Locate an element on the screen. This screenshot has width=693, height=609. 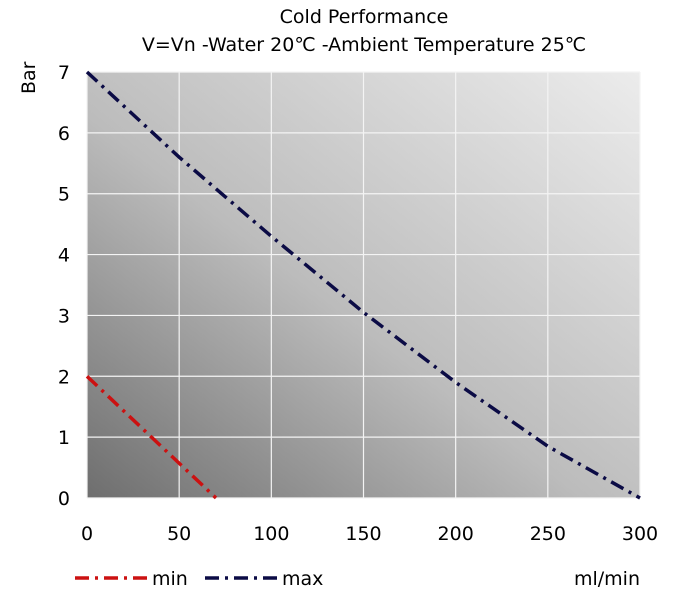
x-tick-label: 250 is located at coordinates (548, 534).